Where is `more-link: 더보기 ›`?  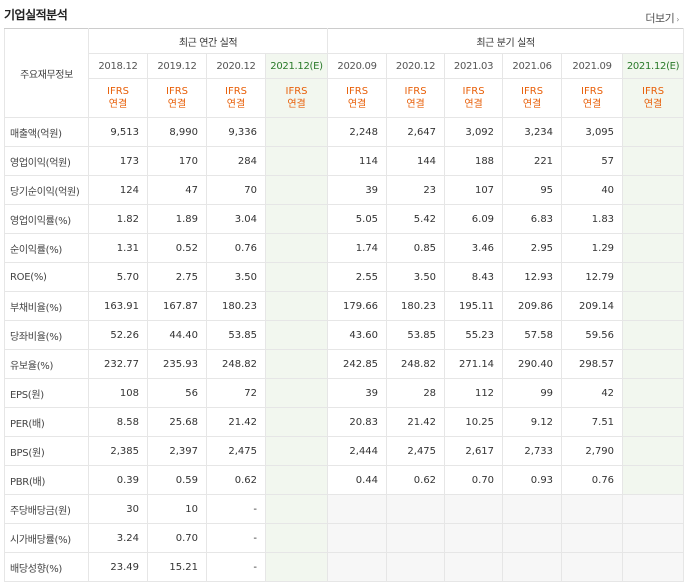
more-link: 더보기 › is located at coordinates (662, 18).